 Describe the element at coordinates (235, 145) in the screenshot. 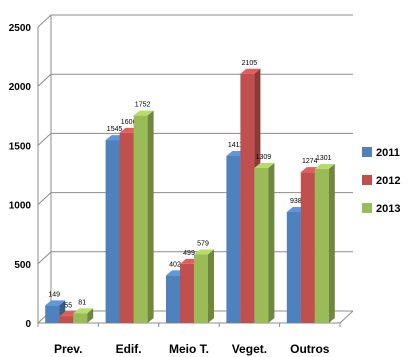

I see `data-label: 1411` at that location.